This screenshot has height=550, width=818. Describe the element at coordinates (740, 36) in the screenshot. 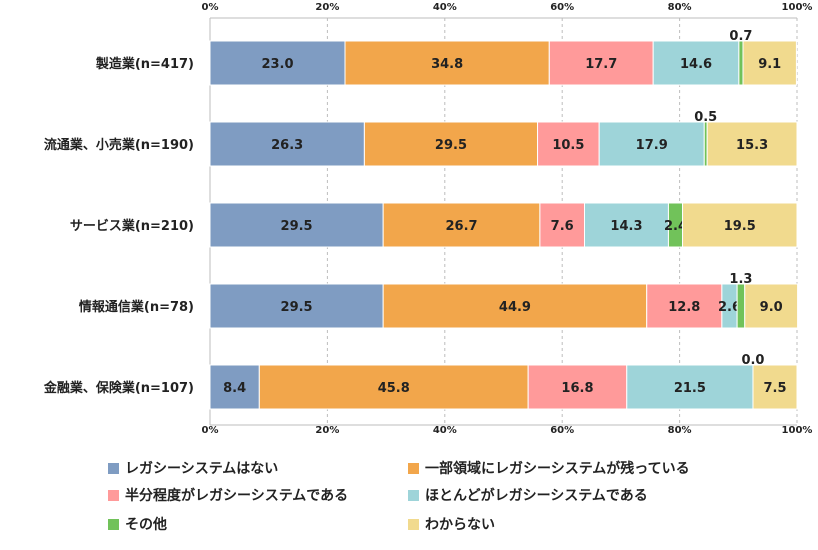

I see `data-label: 0.7` at that location.